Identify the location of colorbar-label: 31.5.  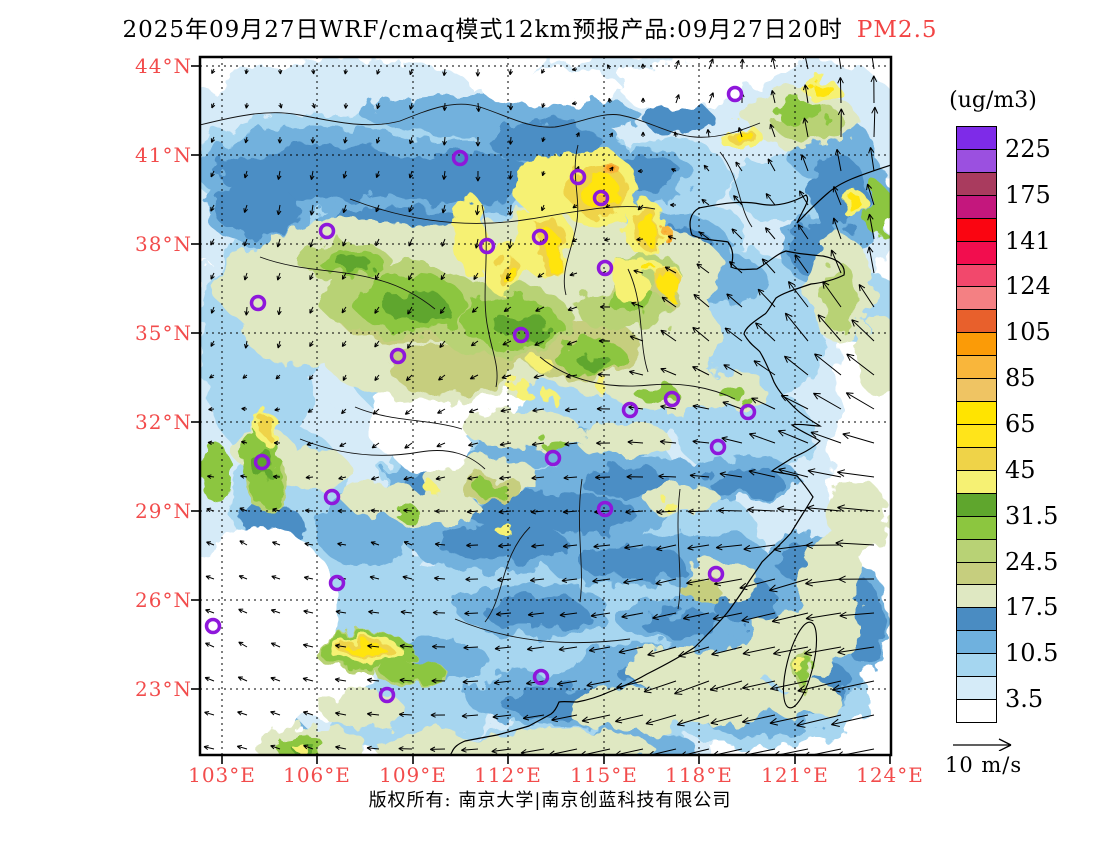
(1032, 515).